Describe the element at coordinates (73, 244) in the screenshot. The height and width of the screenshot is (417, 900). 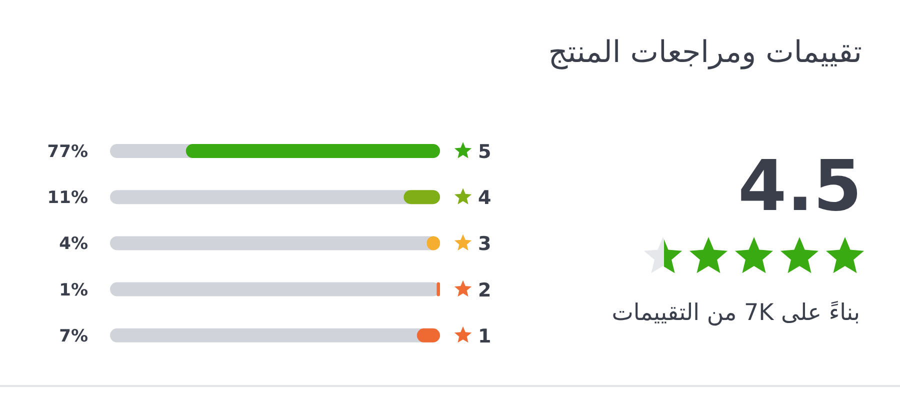
I see `data-label: 4%` at that location.